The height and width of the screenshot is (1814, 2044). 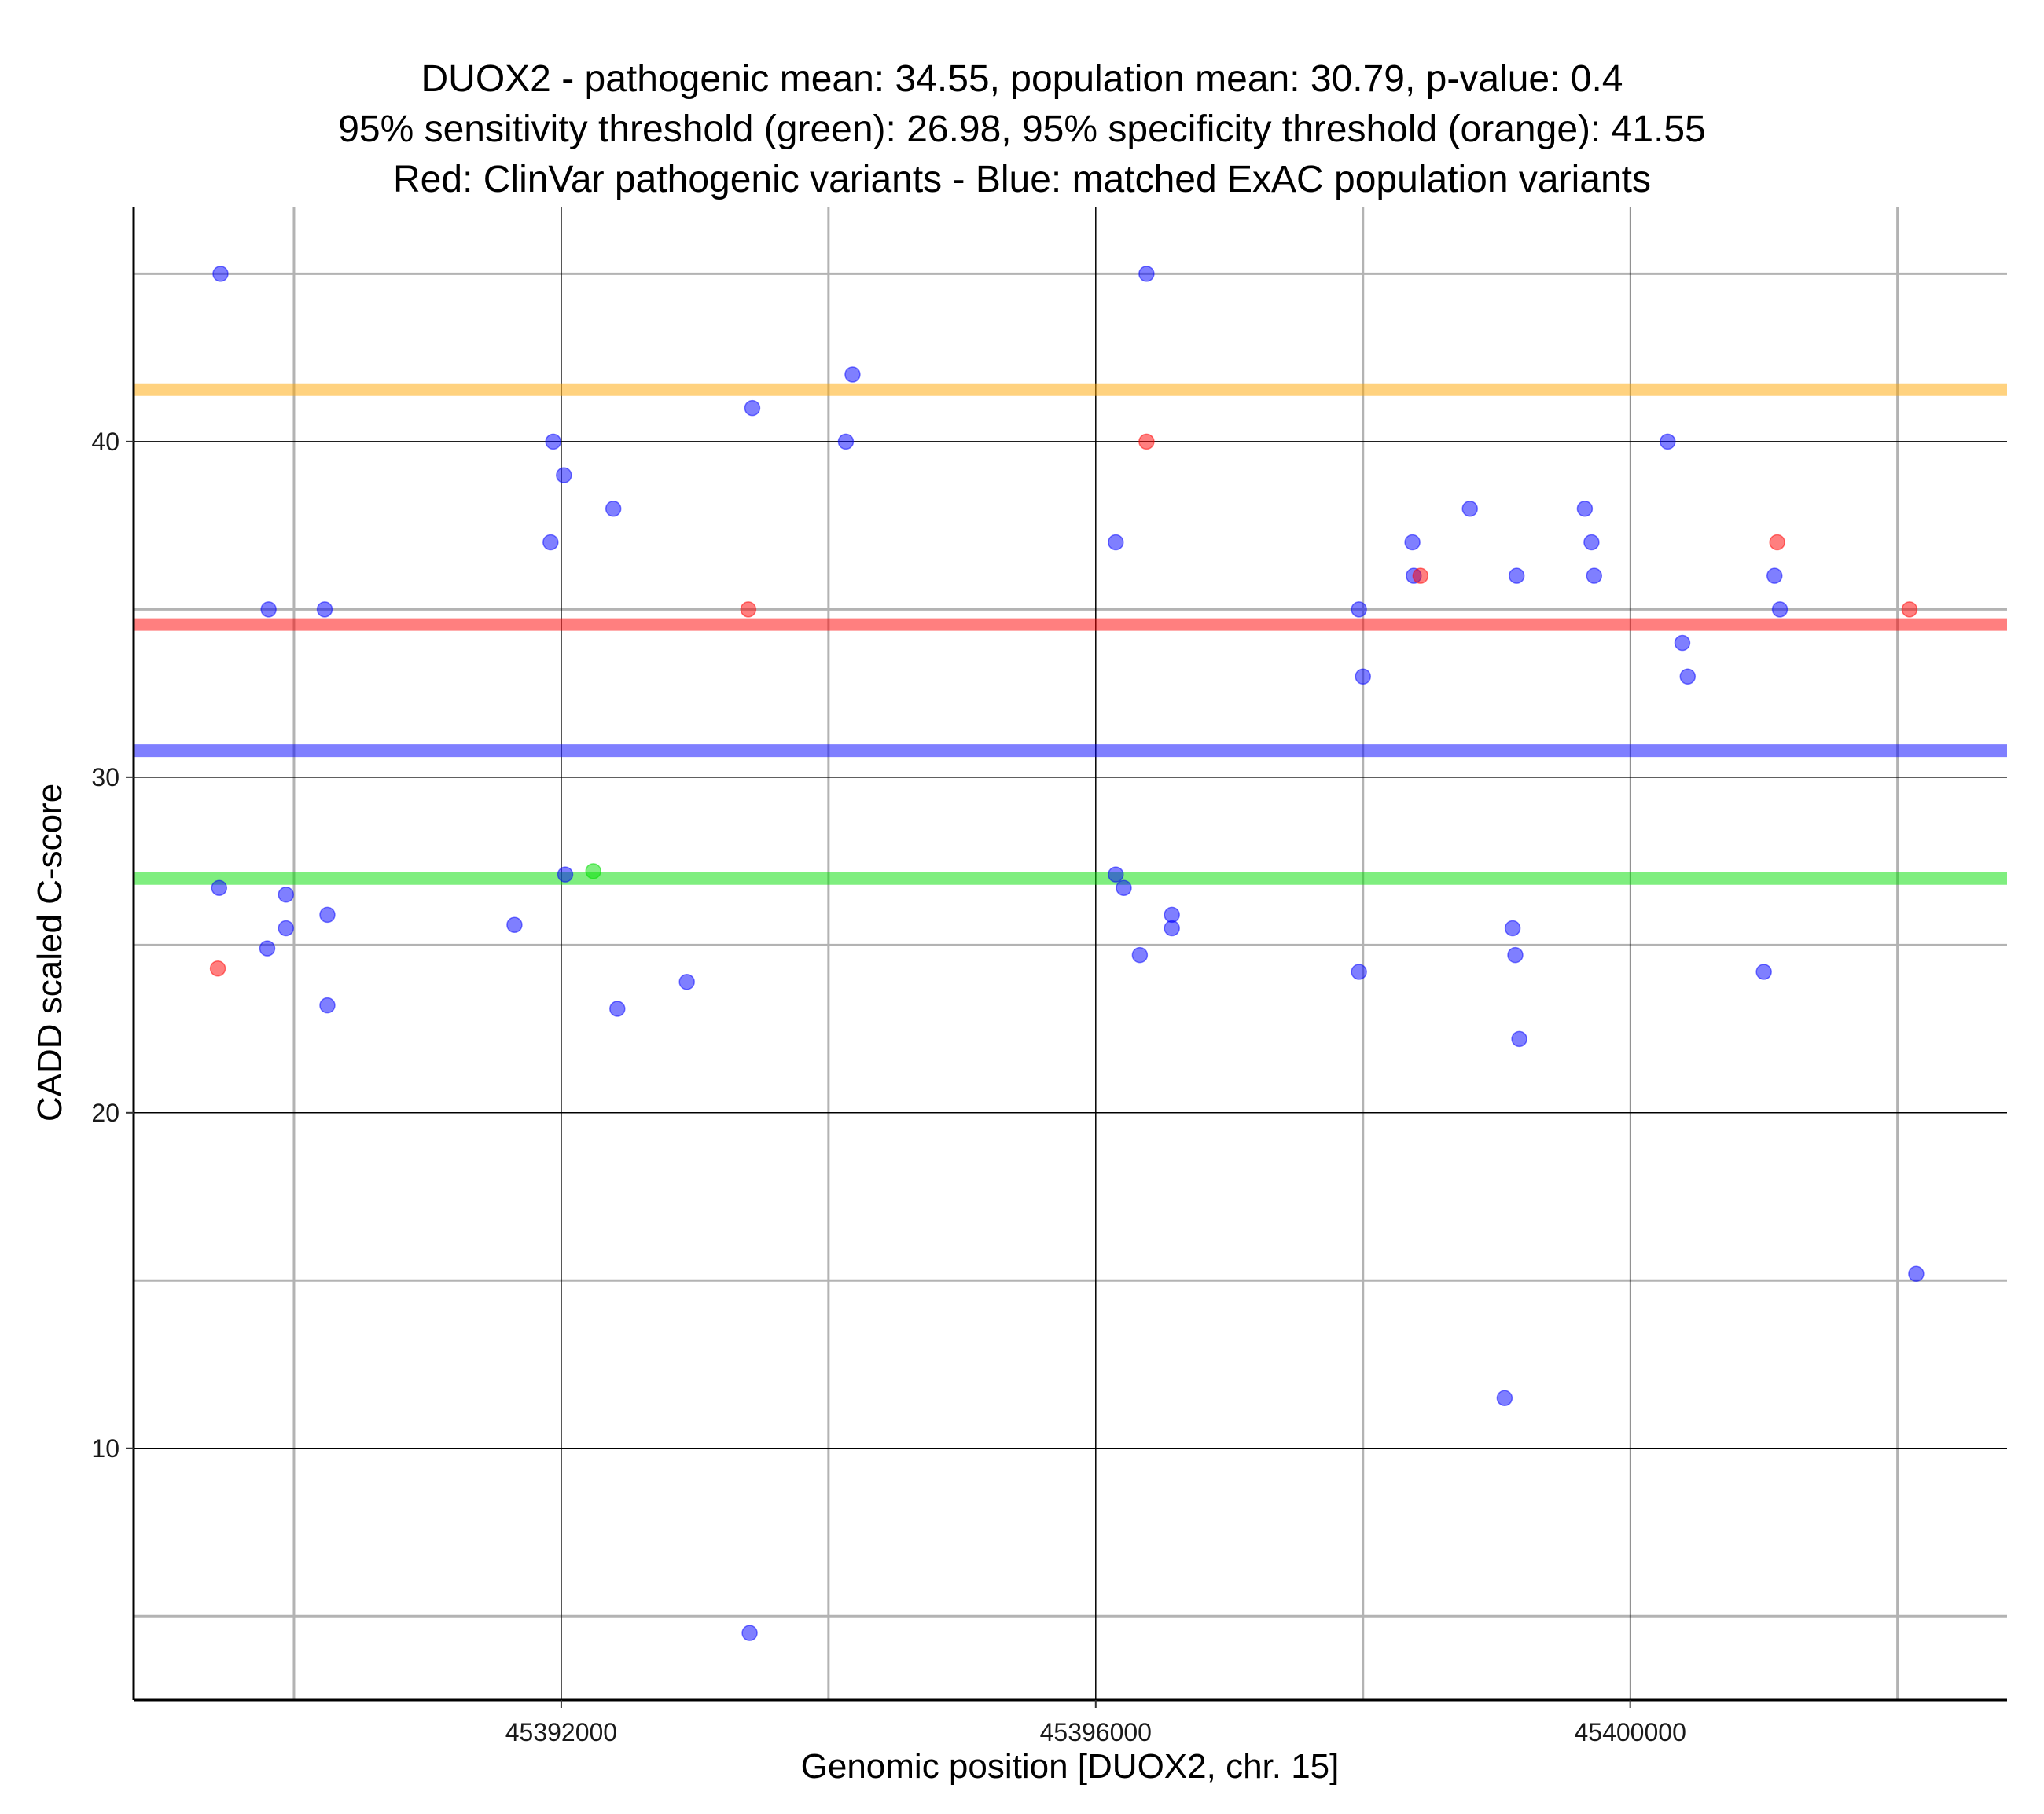 What do you see at coordinates (105, 777) in the screenshot?
I see `y-tick-label: 30` at bounding box center [105, 777].